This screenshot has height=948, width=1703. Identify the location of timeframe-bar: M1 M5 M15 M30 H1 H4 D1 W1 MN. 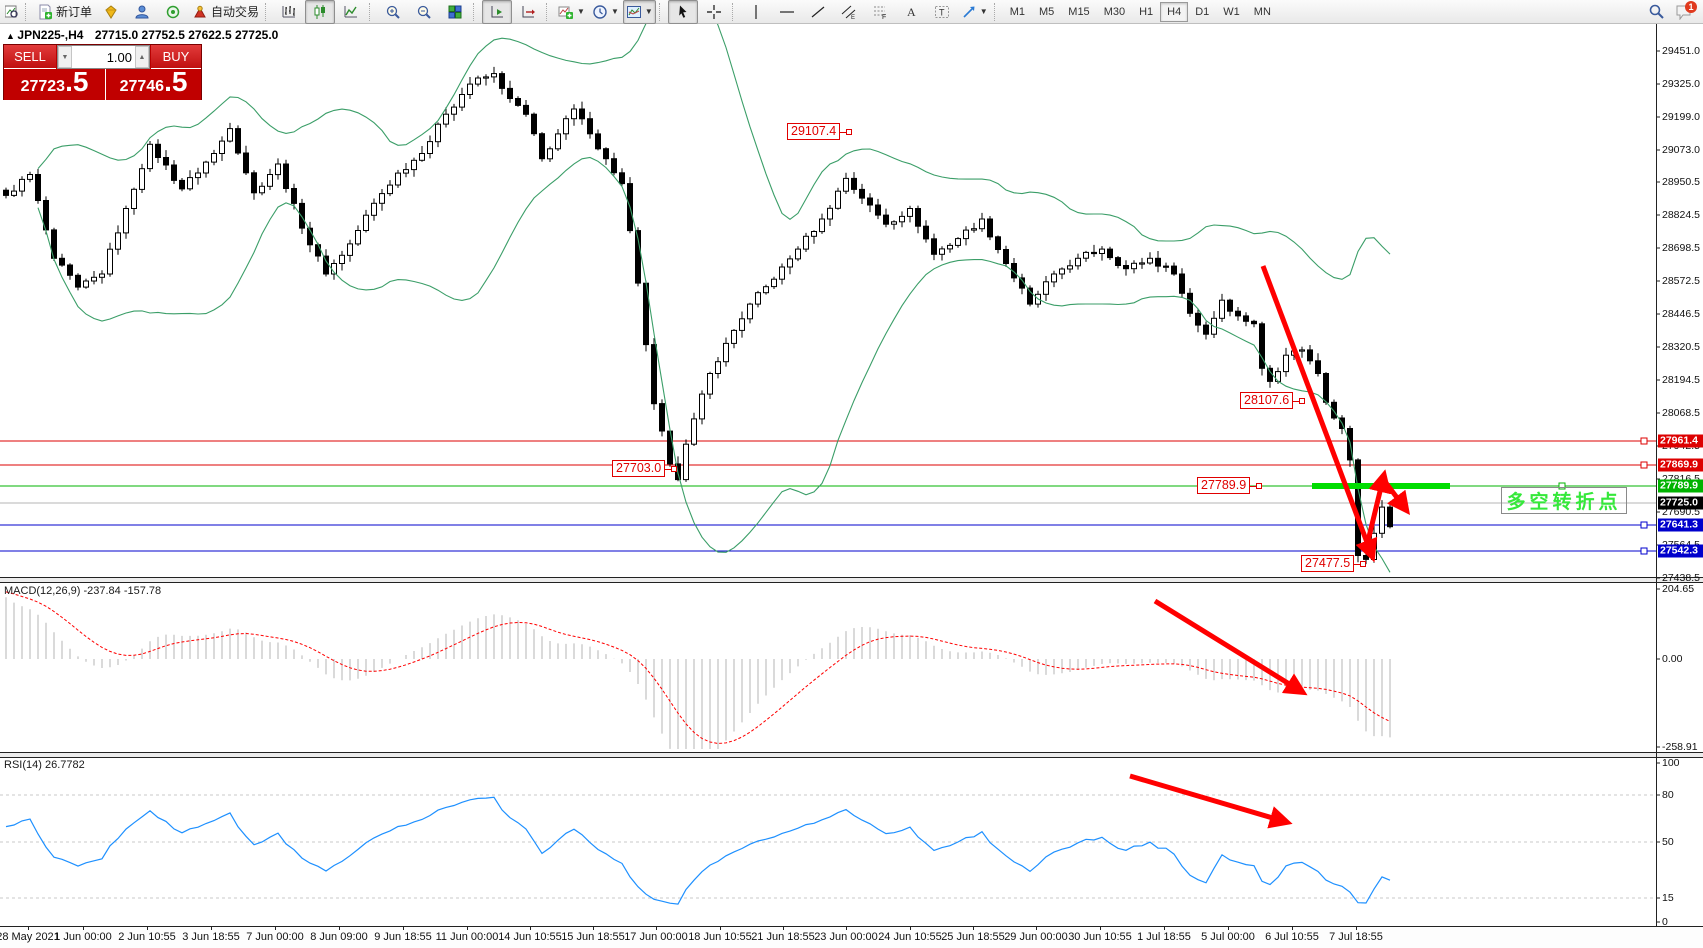
(1140, 11).